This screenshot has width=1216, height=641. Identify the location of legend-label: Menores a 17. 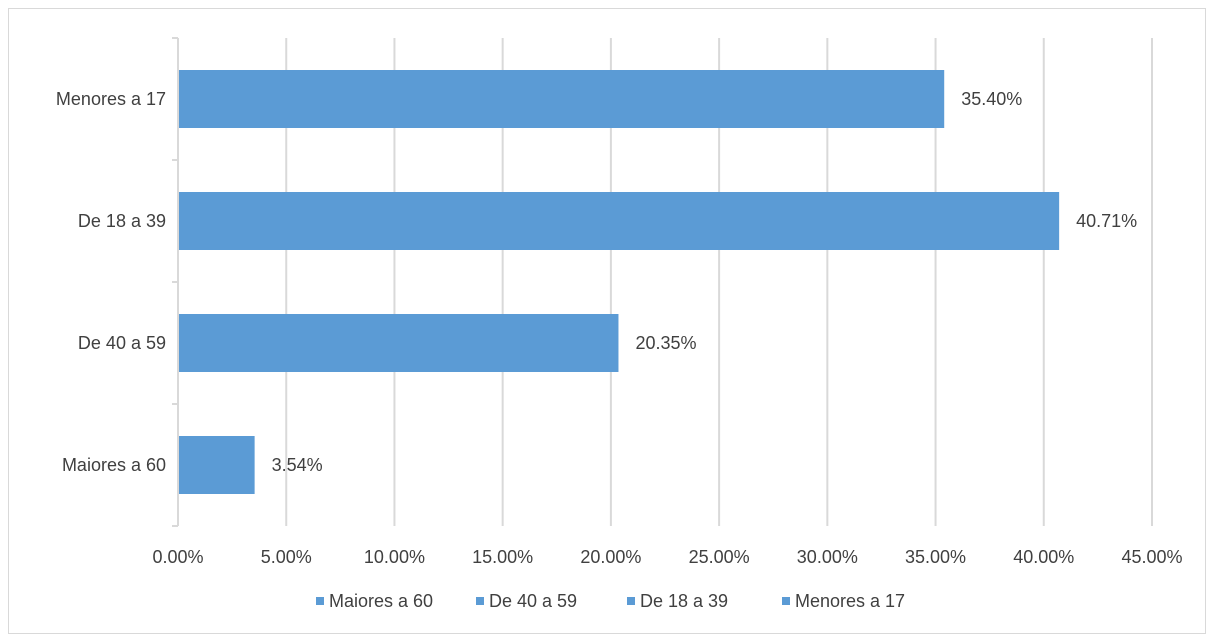
(850, 601).